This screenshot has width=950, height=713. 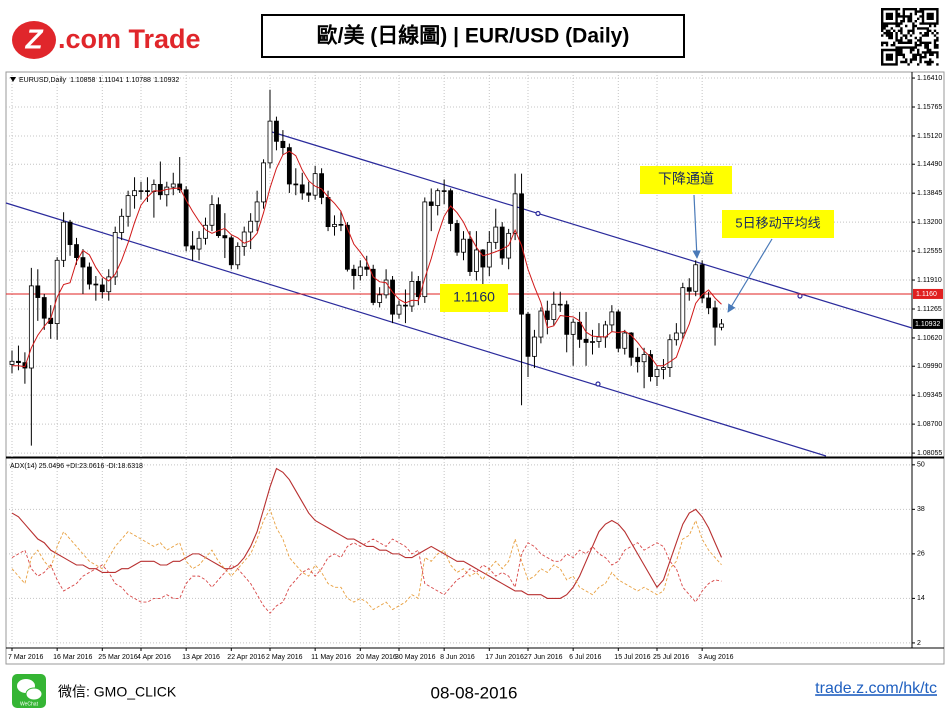 What do you see at coordinates (929, 395) in the screenshot?
I see `y-tick-label: 1.09345` at bounding box center [929, 395].